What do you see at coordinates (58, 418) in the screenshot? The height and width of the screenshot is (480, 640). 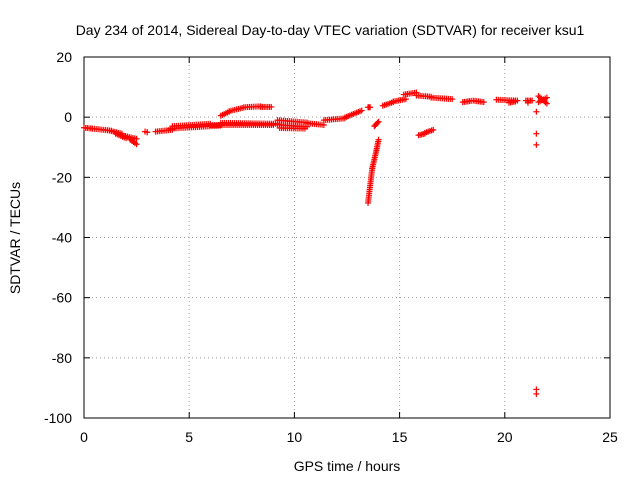 I see `y-tick-label: -100` at bounding box center [58, 418].